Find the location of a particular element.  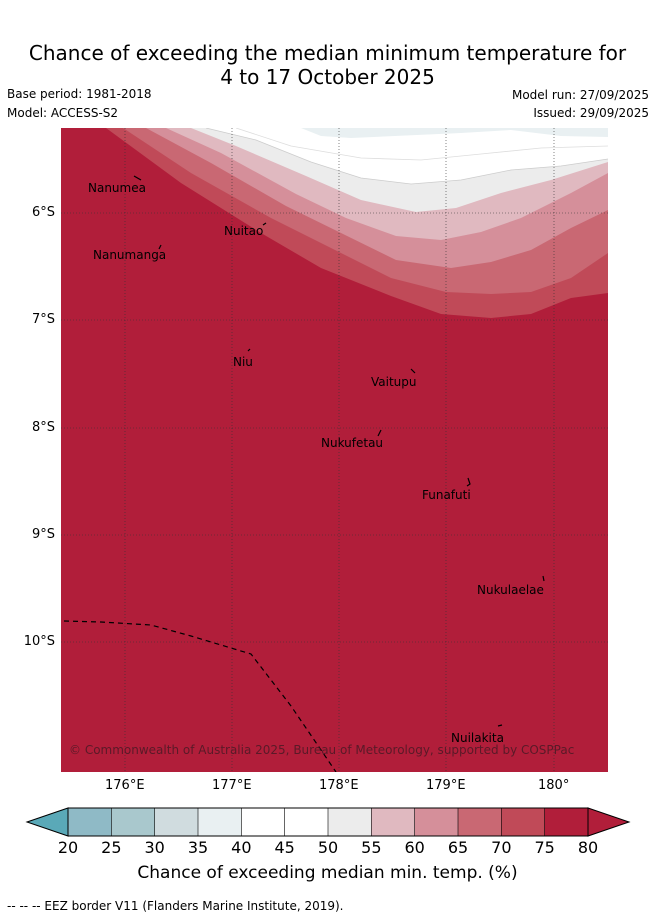

colorbar-tick: 35 is located at coordinates (198, 847).